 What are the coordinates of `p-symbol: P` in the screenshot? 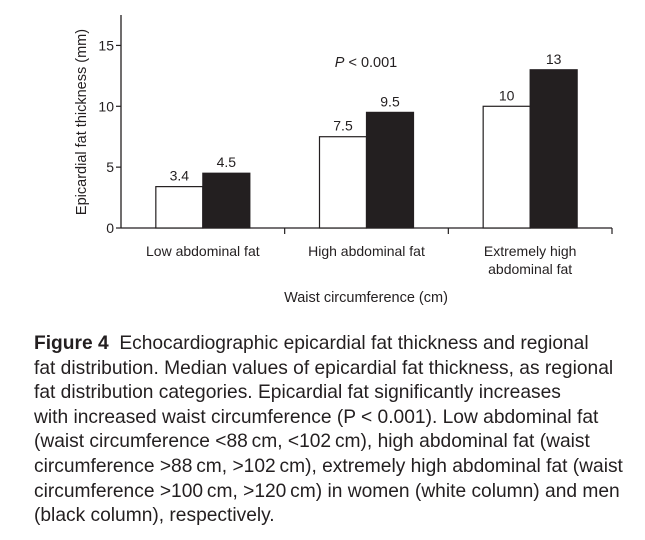 It's located at (340, 63).